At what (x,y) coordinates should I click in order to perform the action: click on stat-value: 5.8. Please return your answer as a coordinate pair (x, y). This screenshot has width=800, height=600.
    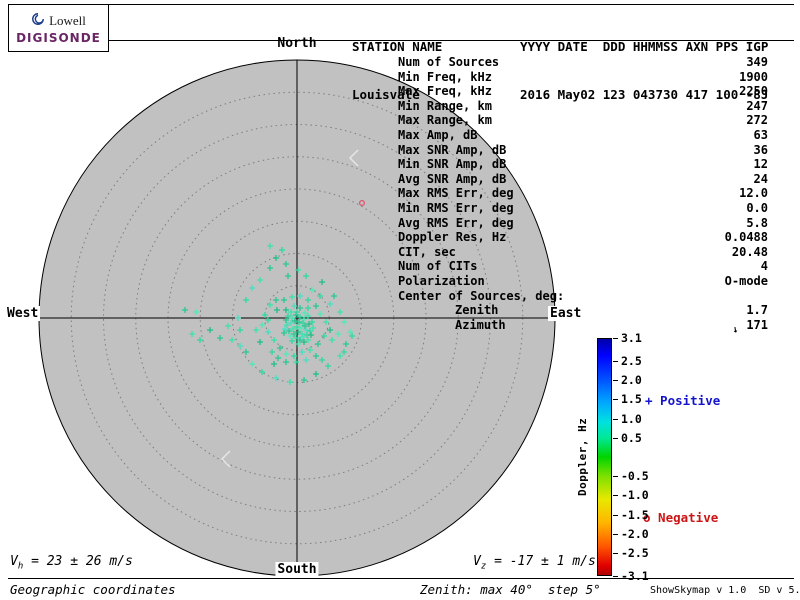
    Looking at the image, I should click on (757, 222).